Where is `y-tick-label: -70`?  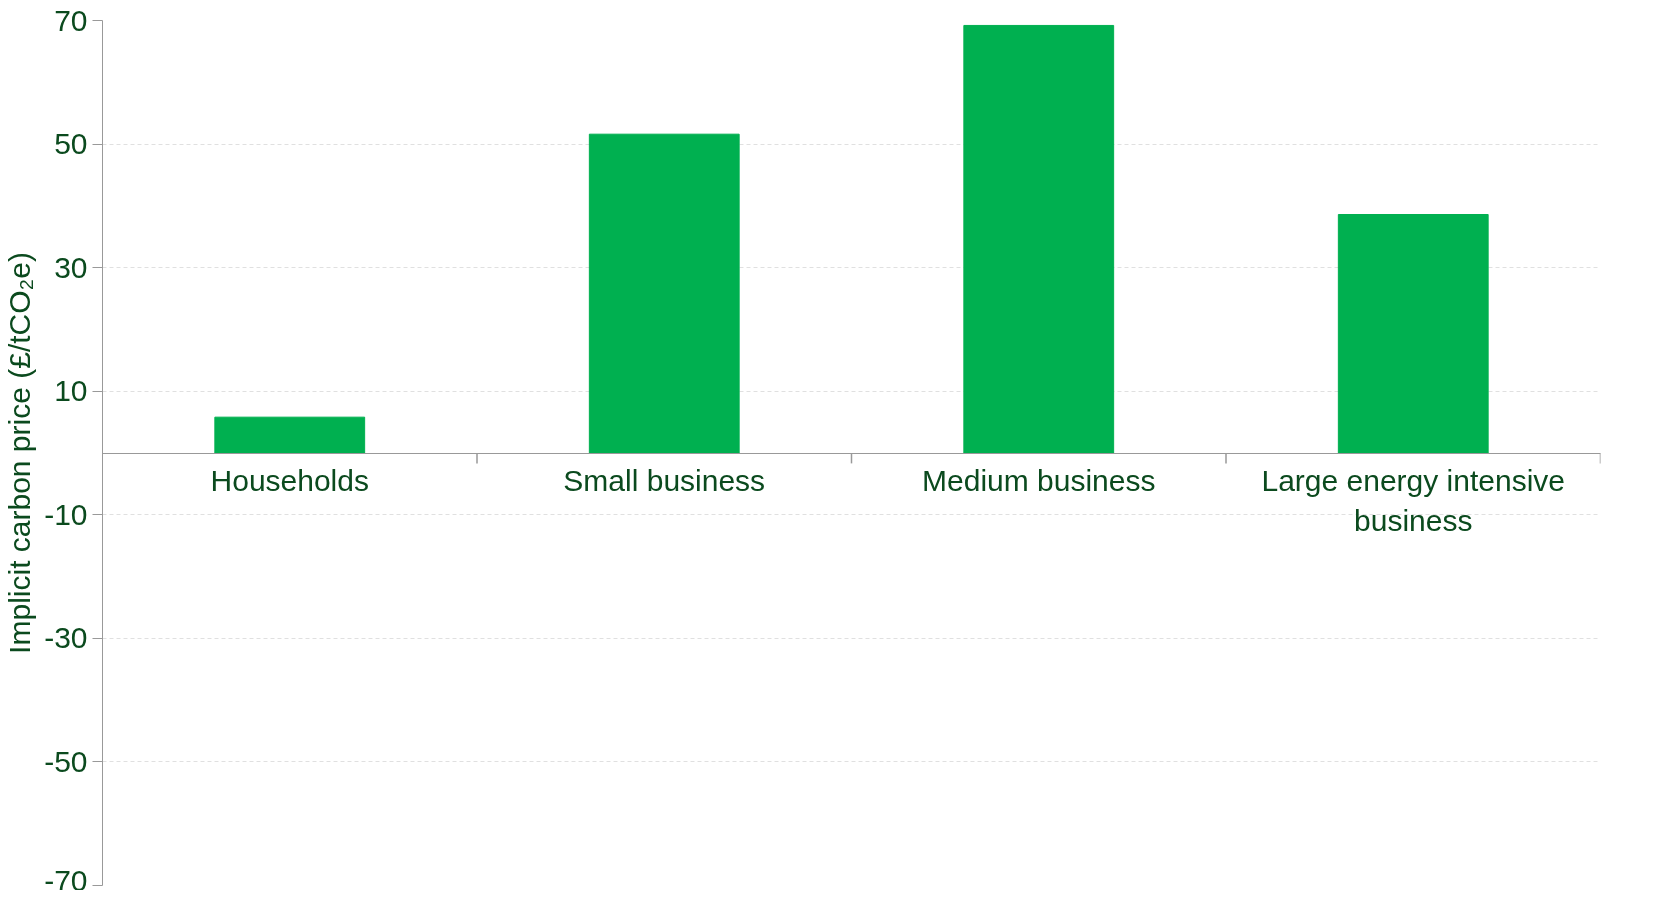
y-tick-label: -70 is located at coordinates (66, 880).